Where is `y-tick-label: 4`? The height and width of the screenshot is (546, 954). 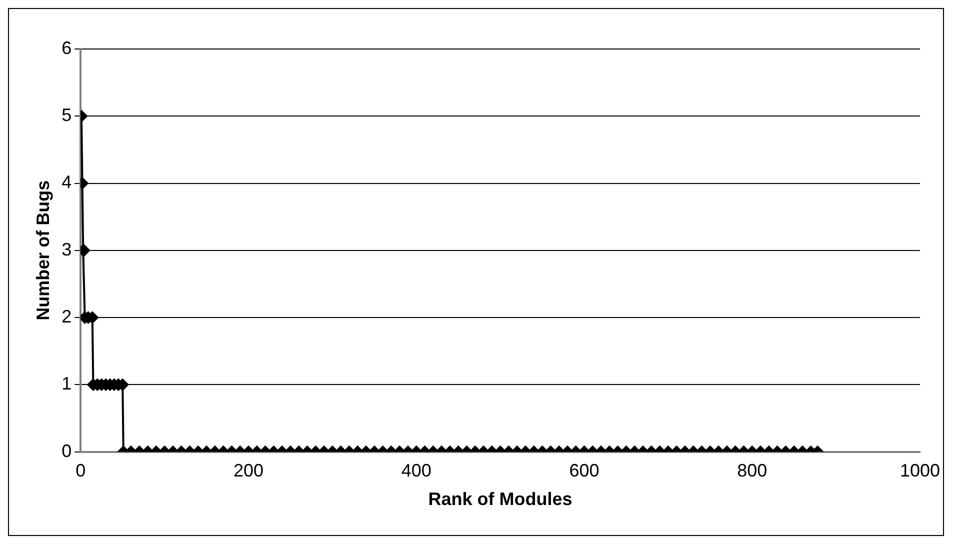 y-tick-label: 4 is located at coordinates (67, 182).